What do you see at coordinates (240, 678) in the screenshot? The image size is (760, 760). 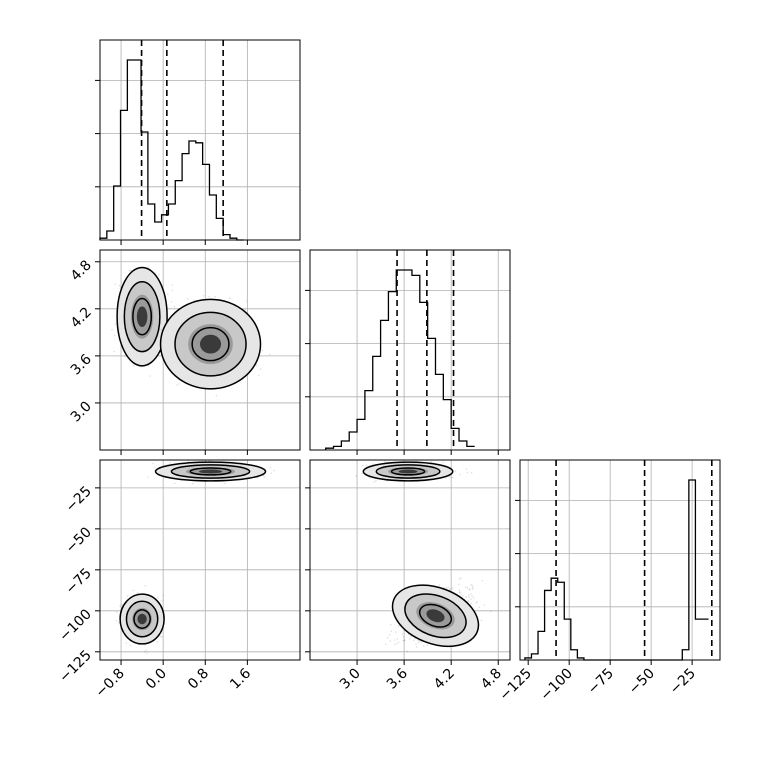 I see `x-tick-label: 1.6` at bounding box center [240, 678].